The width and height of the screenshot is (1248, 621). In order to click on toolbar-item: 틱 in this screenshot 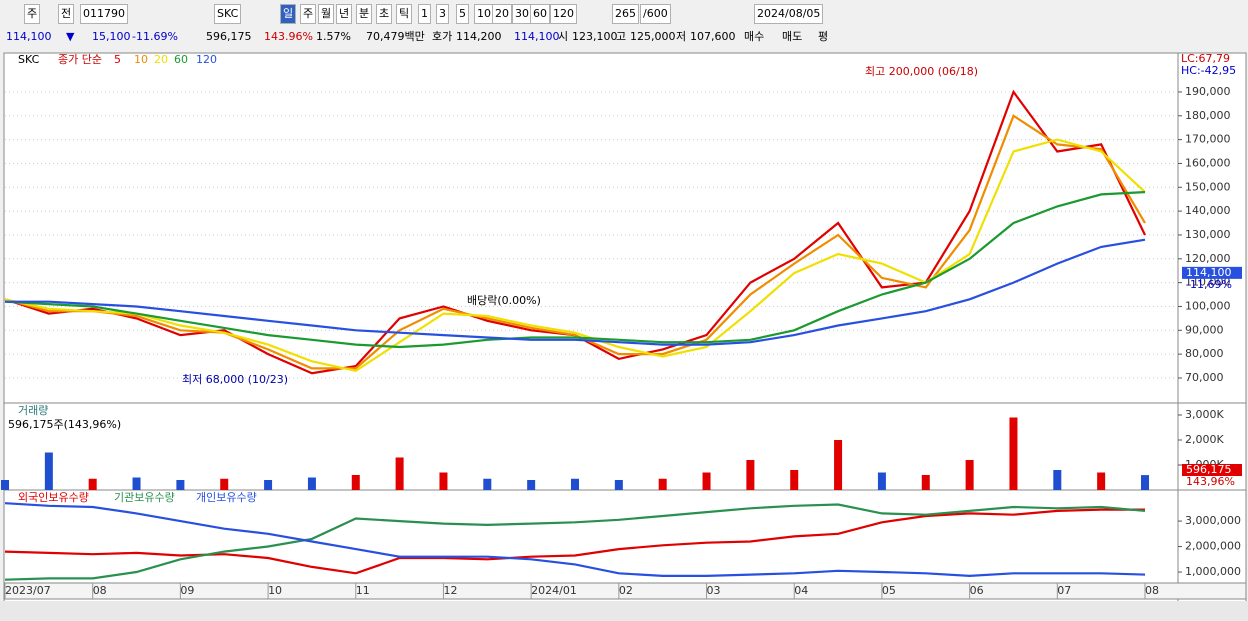, I will do `click(404, 14)`.